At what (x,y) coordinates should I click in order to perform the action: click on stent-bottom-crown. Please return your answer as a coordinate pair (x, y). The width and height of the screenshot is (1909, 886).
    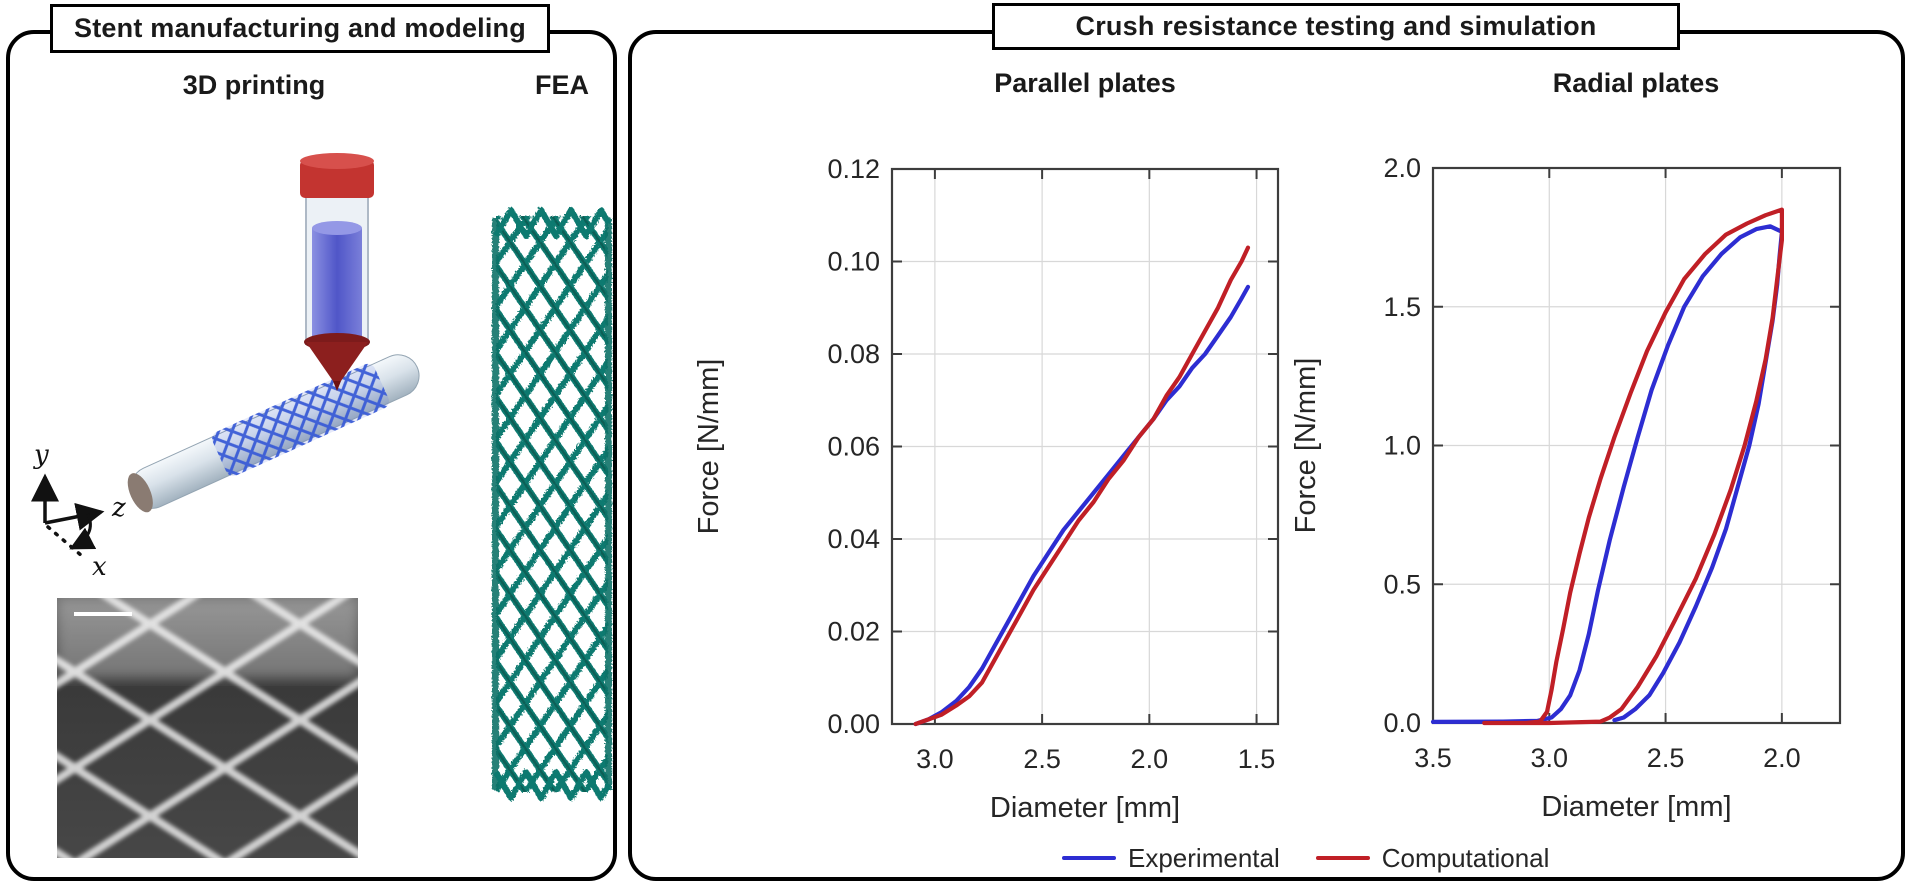
    Looking at the image, I should click on (552, 785).